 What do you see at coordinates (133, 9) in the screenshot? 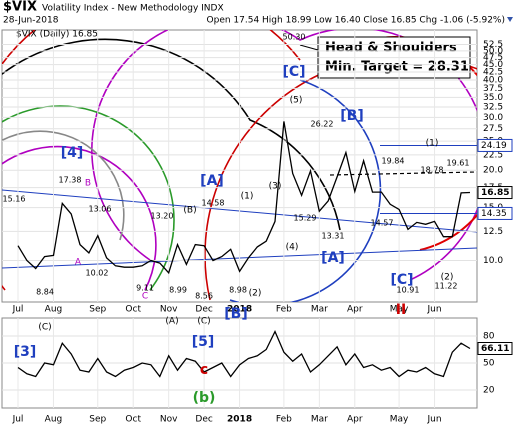
I see `instrument-name: Volatility Index - New Methodology INDX` at bounding box center [133, 9].